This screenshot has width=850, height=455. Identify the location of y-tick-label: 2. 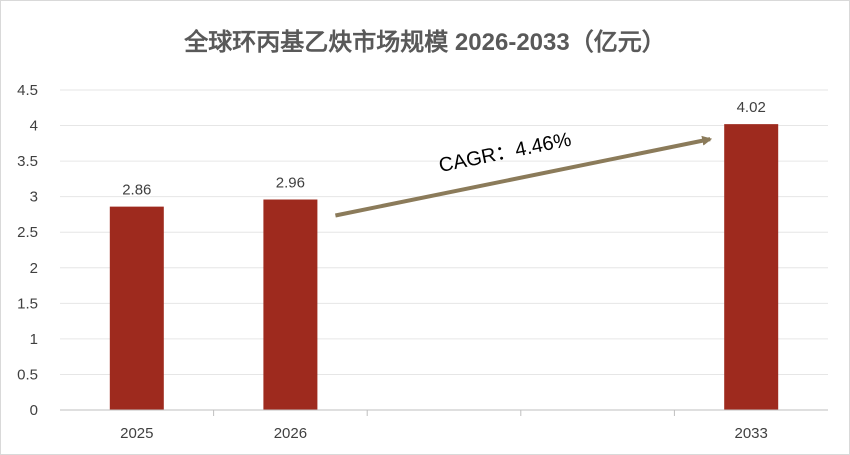
(34, 268).